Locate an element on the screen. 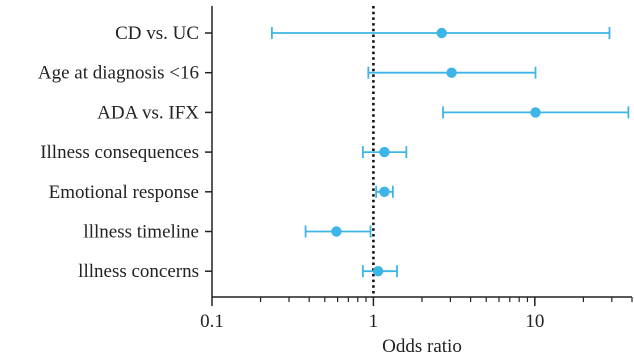 Image resolution: width=634 pixels, height=358 pixels. category-label: Emotional response is located at coordinates (124, 192).